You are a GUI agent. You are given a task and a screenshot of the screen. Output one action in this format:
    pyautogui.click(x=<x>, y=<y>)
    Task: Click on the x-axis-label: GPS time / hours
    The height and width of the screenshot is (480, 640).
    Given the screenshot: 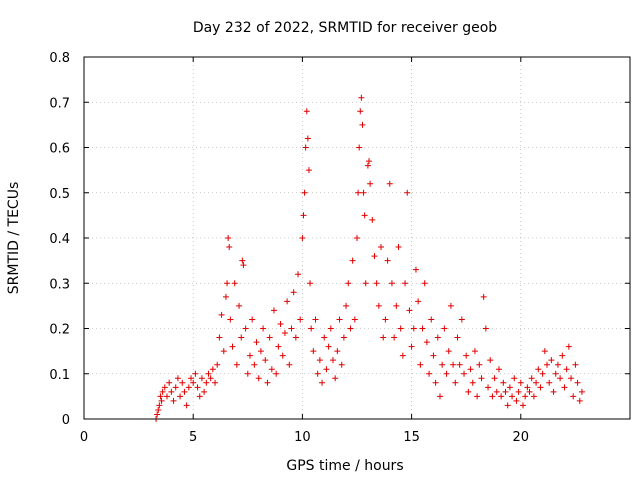 What is the action you would take?
    pyautogui.click(x=344, y=466)
    